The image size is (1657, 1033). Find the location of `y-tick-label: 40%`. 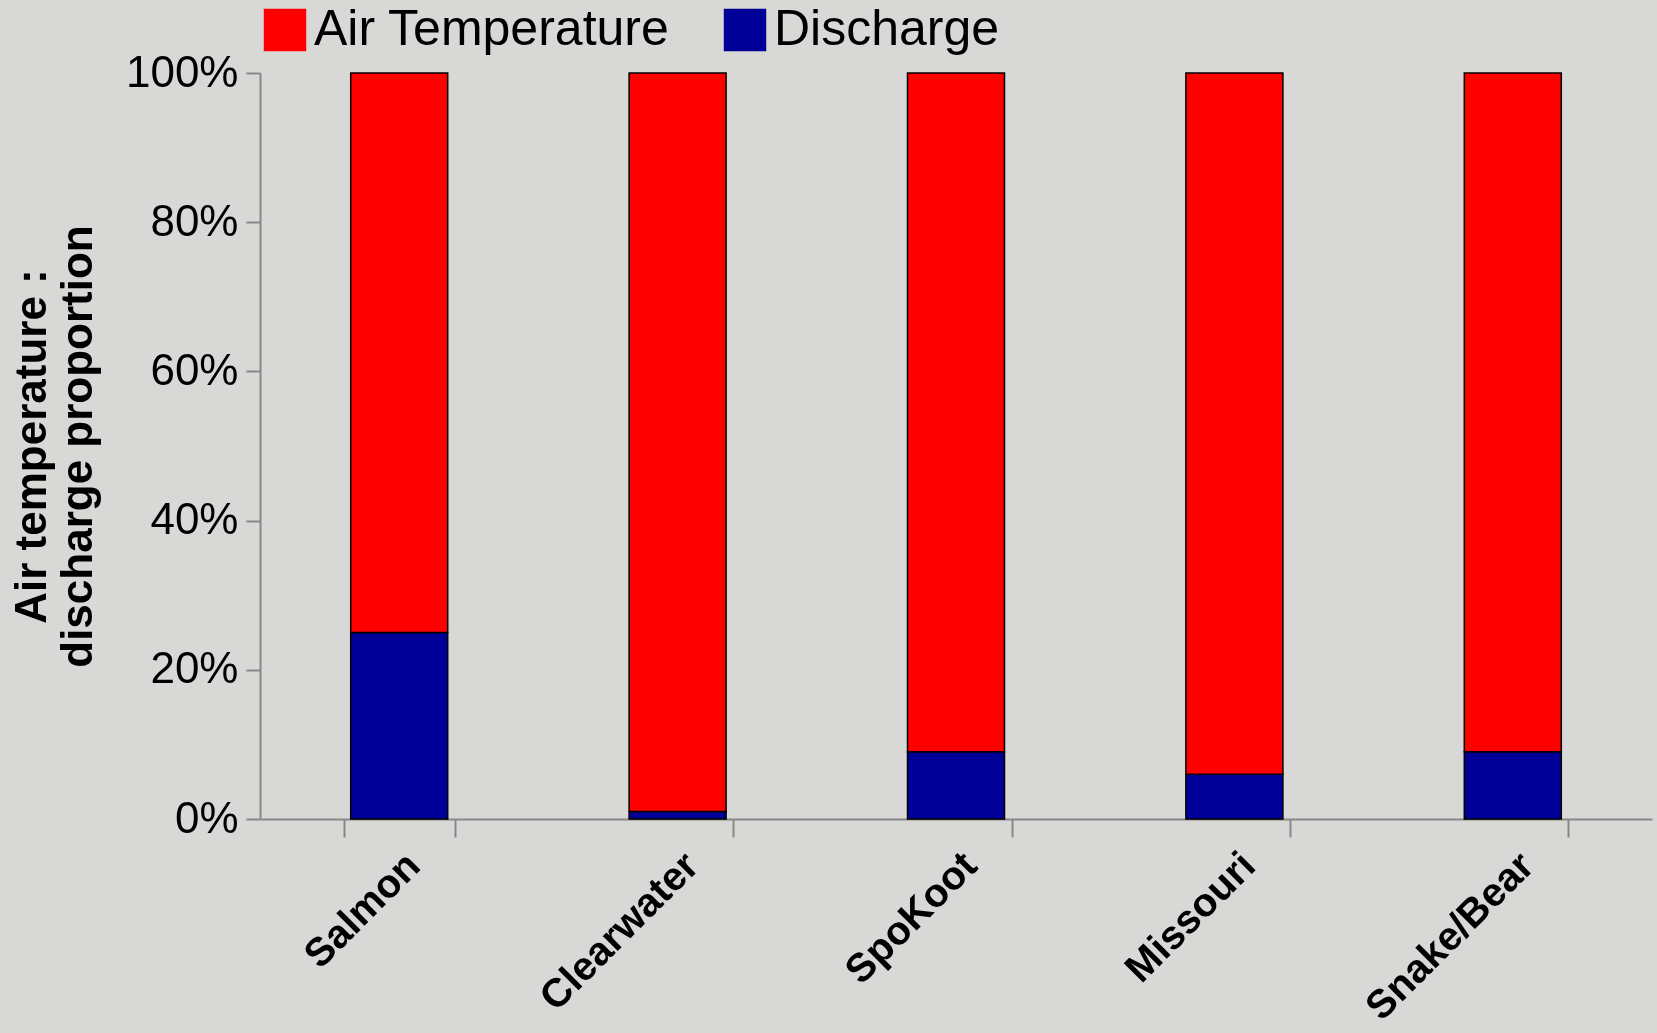

y-tick-label: 40% is located at coordinates (194, 519).